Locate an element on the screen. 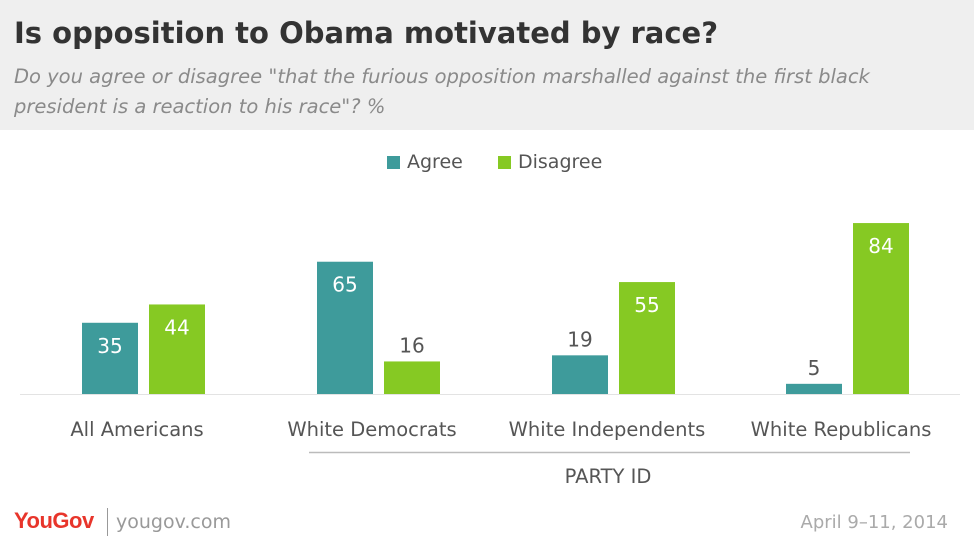 The width and height of the screenshot is (974, 548). legend: Agree Disagree is located at coordinates (487, 164).